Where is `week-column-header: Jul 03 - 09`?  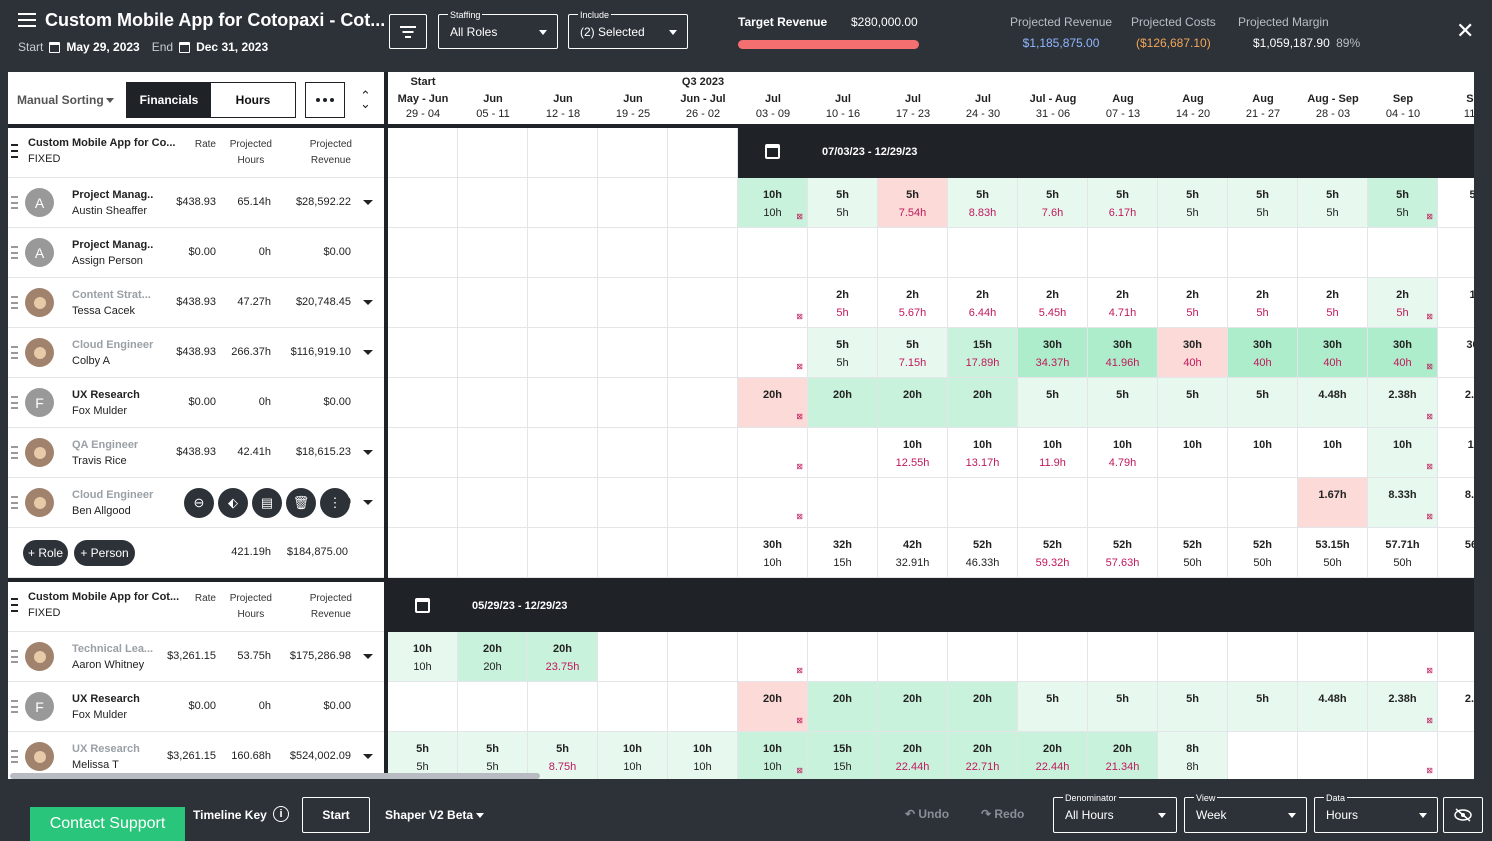 week-column-header: Jul 03 - 09 is located at coordinates (773, 100).